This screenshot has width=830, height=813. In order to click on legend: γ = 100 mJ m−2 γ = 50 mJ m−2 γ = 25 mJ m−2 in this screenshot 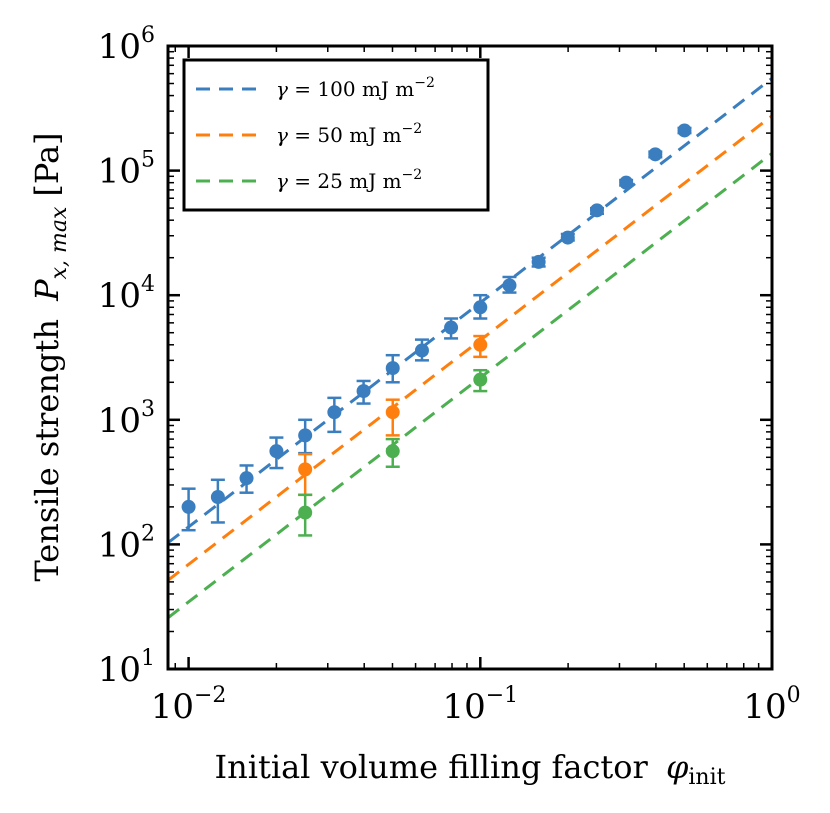, I will do `click(336, 135)`.